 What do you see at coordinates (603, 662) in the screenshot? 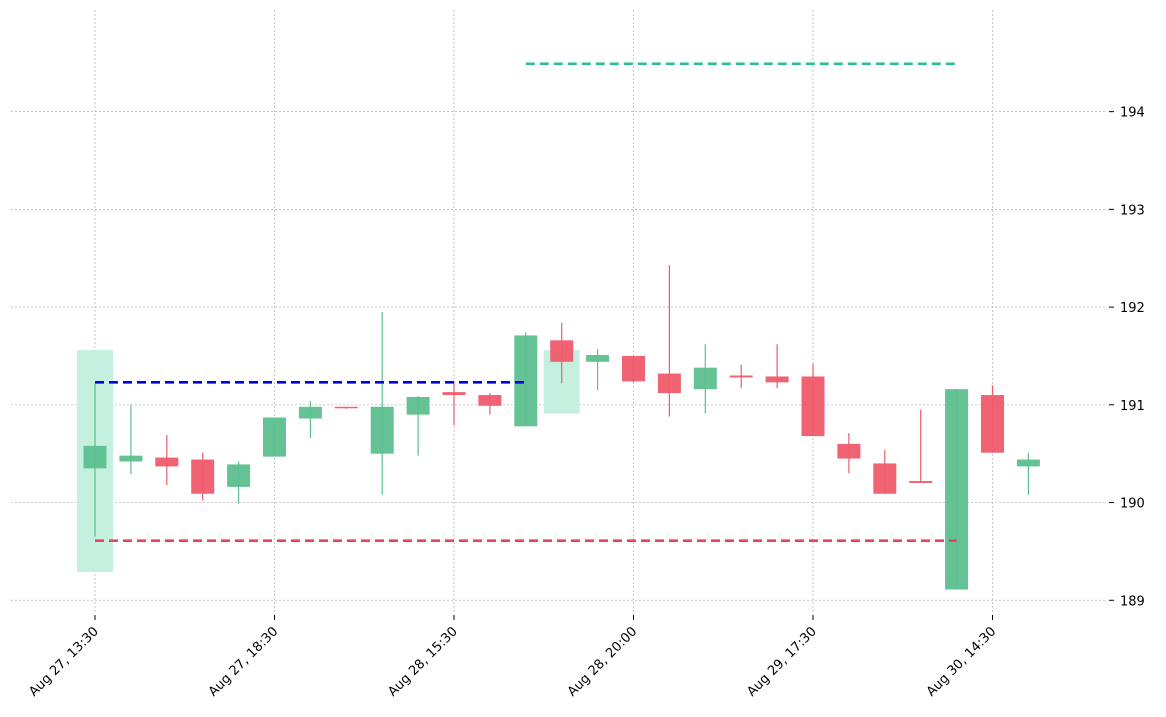
I see `x-tick-label: Aug 28, 20:00` at bounding box center [603, 662].